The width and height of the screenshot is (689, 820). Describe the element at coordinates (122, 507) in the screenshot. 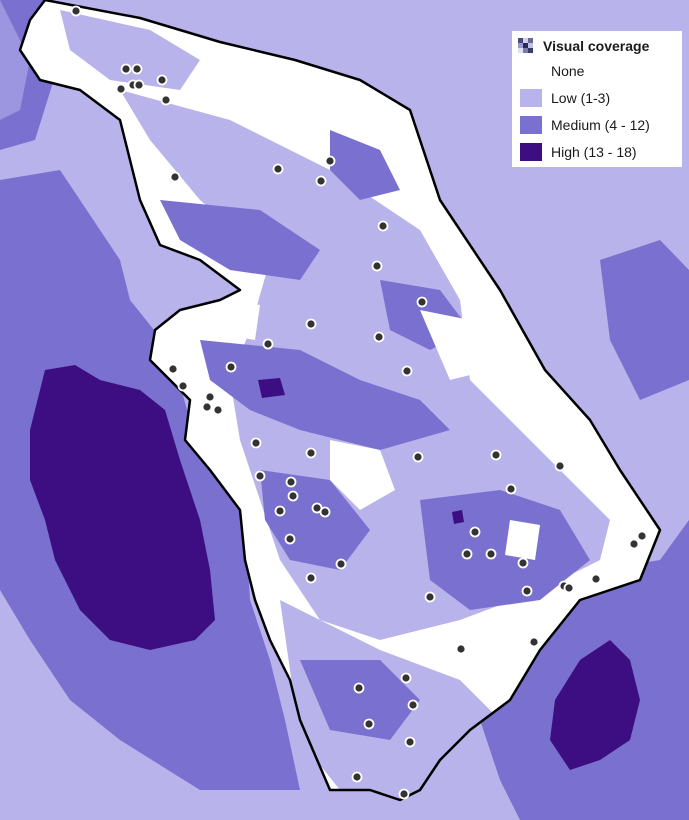

I see `high-coverage-west` at that location.